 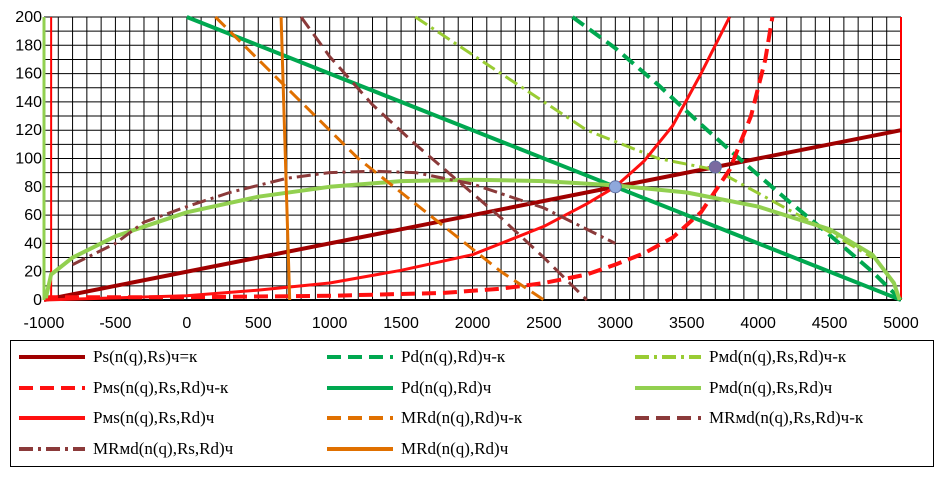 What do you see at coordinates (901, 323) in the screenshot?
I see `x-tick-label: 5000` at bounding box center [901, 323].